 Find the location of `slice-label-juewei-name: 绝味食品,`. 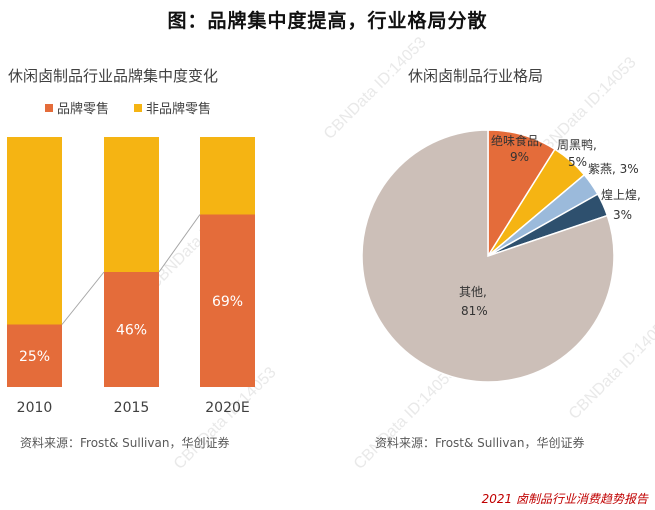

slice-label-juewei-name: 绝味食品, is located at coordinates (517, 140).